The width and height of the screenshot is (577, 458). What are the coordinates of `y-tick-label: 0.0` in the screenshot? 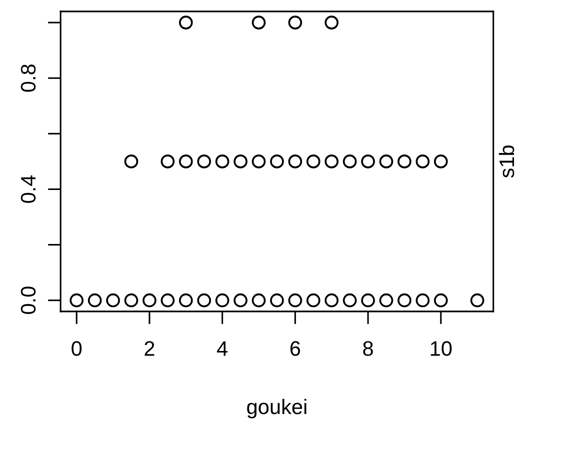 It's located at (28, 300).